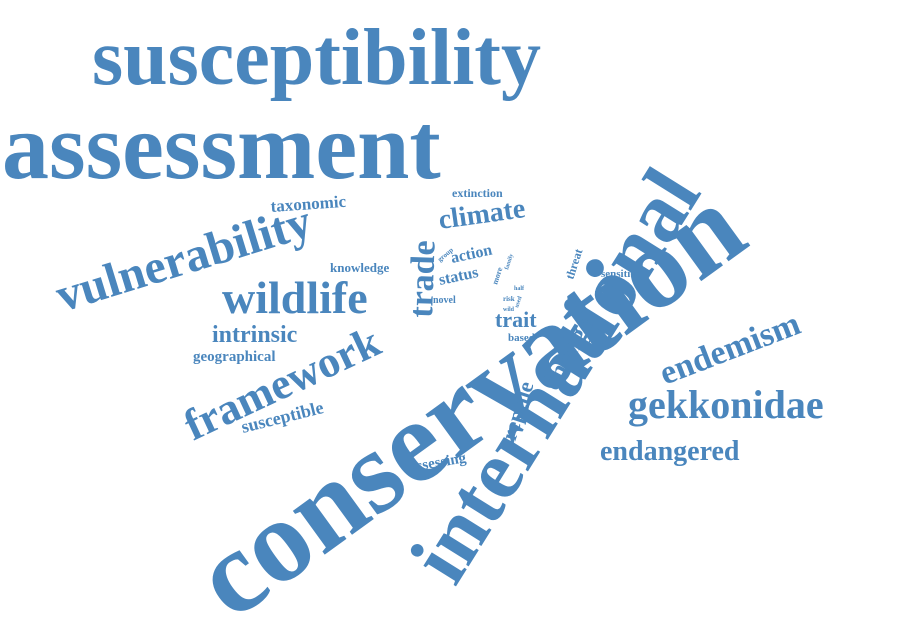  I want to click on word-trade: trade, so click(423, 279).